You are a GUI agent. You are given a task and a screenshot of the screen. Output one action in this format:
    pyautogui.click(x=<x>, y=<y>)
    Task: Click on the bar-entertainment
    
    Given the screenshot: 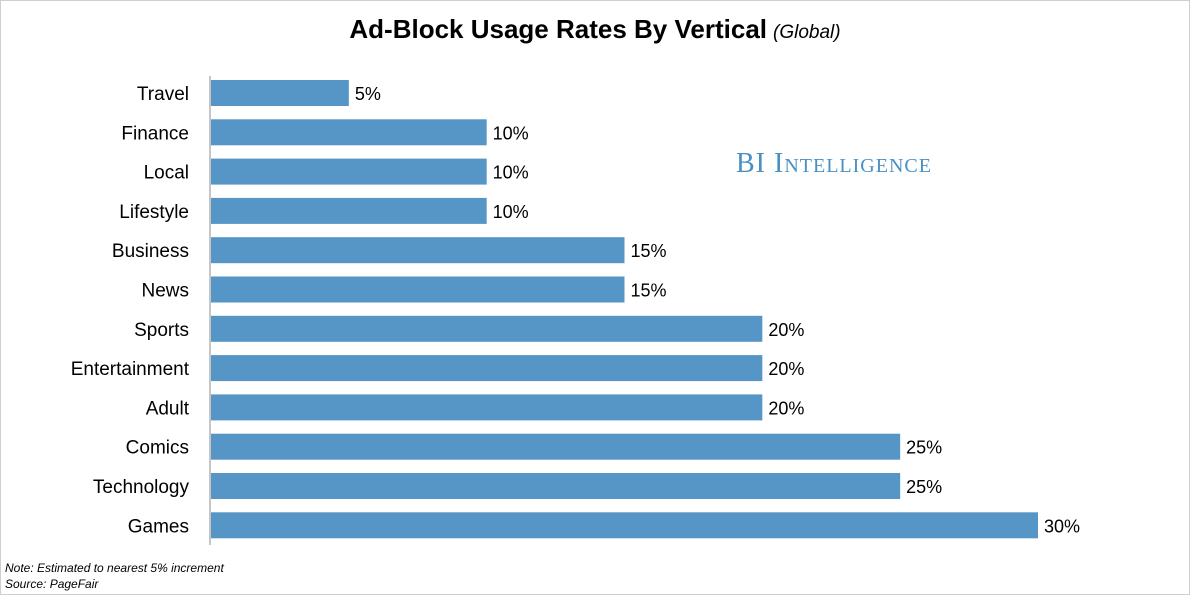 What is the action you would take?
    pyautogui.click(x=487, y=368)
    